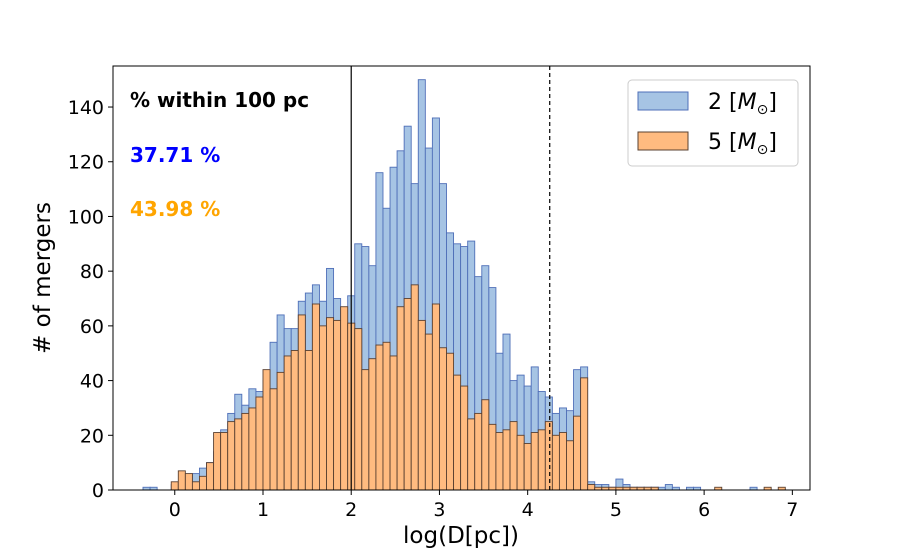 The height and width of the screenshot is (550, 900). What do you see at coordinates (461, 536) in the screenshot?
I see `x-axis-label: log(D[pc])` at bounding box center [461, 536].